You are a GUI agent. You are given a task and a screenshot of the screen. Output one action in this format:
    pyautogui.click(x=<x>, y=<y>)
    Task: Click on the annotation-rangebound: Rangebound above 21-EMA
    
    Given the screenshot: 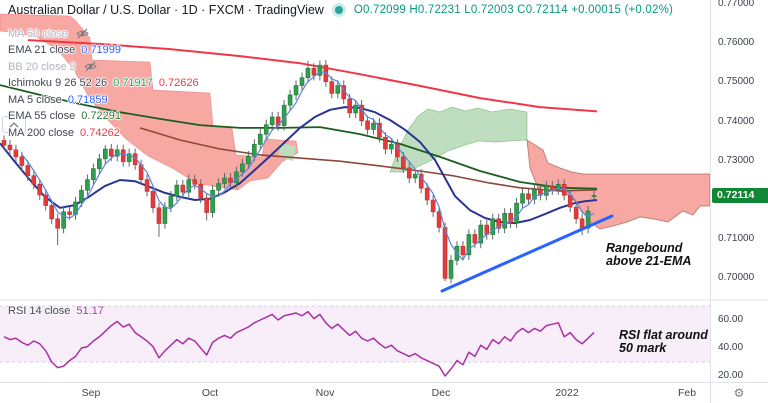 What is the action you would take?
    pyautogui.click(x=649, y=254)
    